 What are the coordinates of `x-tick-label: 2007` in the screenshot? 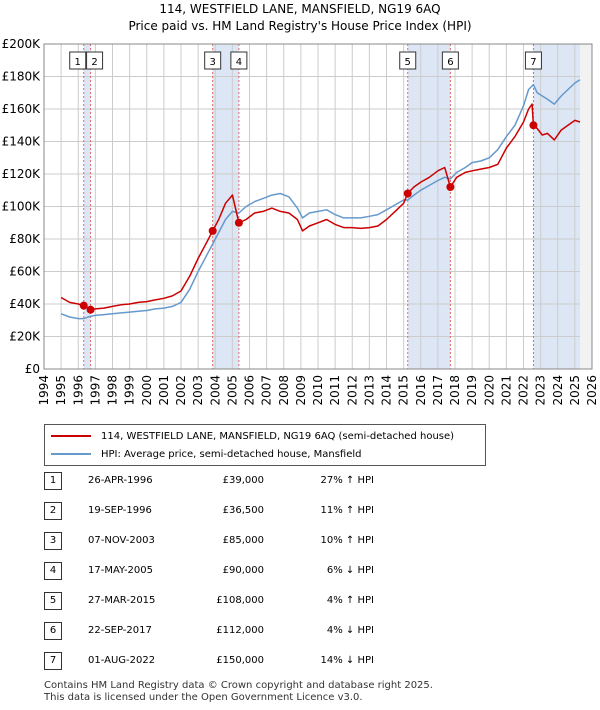 It's located at (267, 390).